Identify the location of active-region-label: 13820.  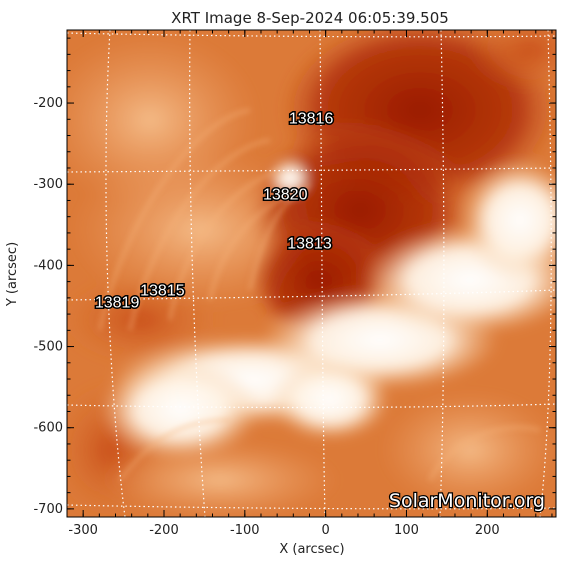
(285, 195).